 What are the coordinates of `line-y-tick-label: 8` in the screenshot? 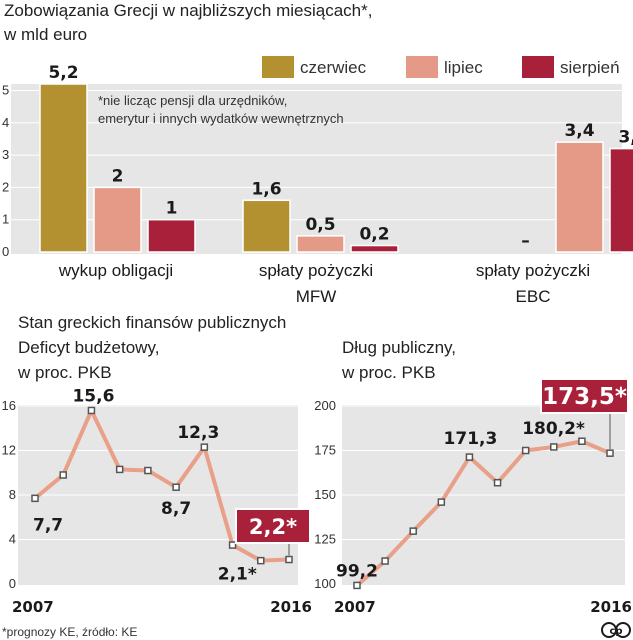 It's located at (12, 494).